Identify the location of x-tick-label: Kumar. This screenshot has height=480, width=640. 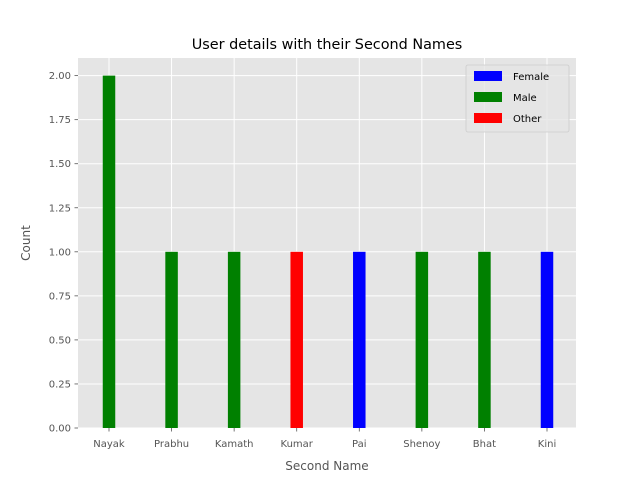
(297, 444).